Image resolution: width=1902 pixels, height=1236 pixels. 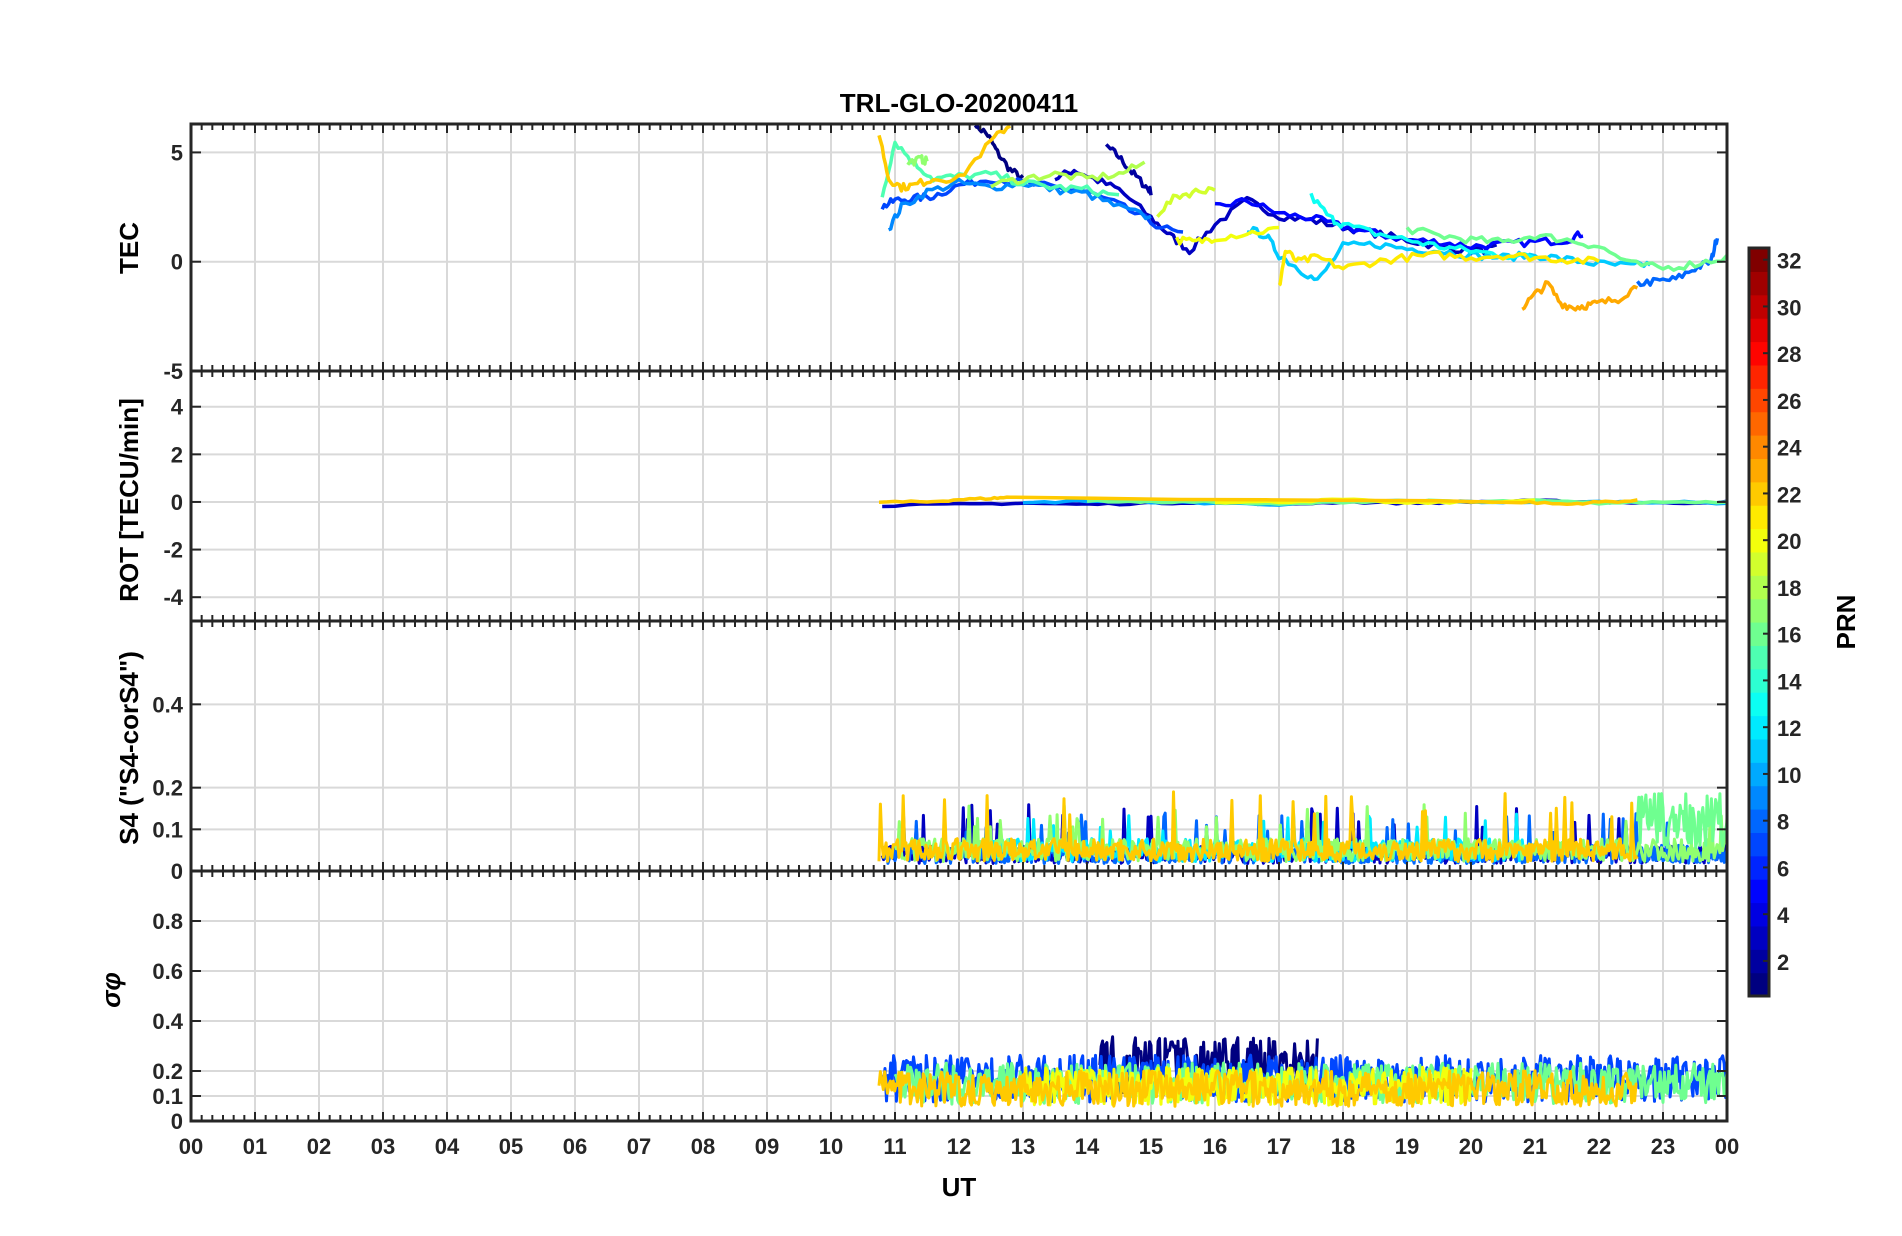 I want to click on y-tick-label: 0.4, so click(x=167, y=704).